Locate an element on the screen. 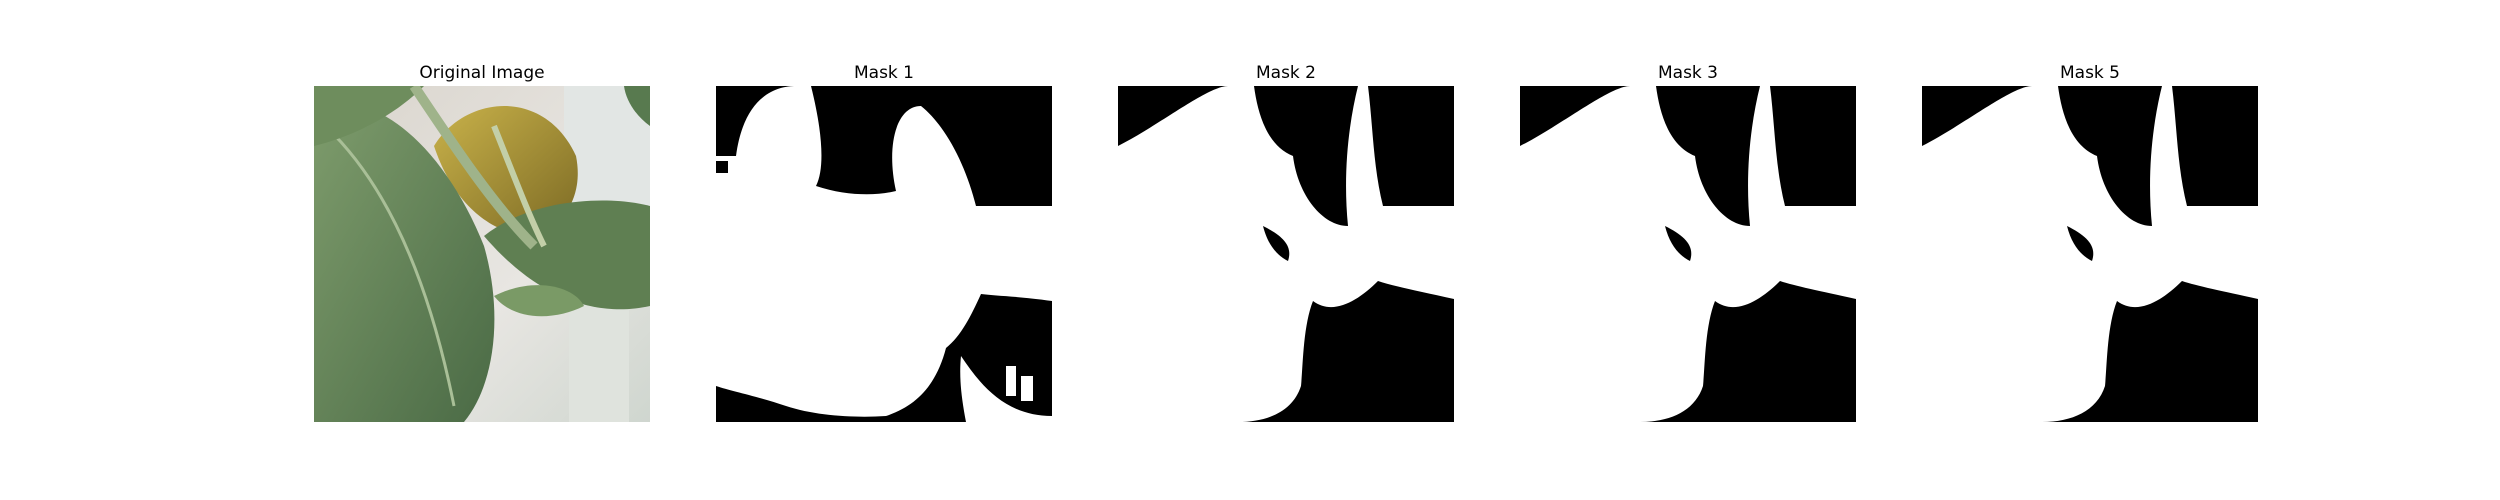 This screenshot has height=500, width=2500. mask-1-panel: Mask 1 is located at coordinates (884, 241).